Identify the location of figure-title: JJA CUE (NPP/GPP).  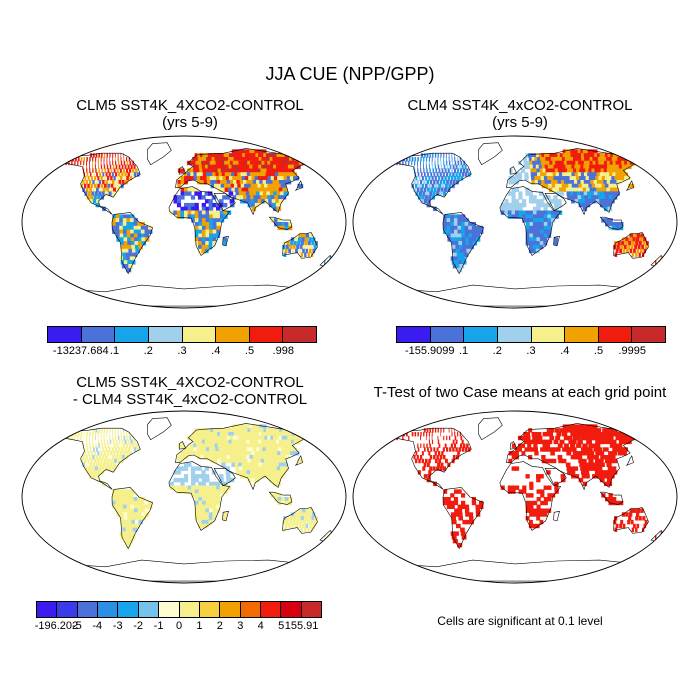
(350, 74).